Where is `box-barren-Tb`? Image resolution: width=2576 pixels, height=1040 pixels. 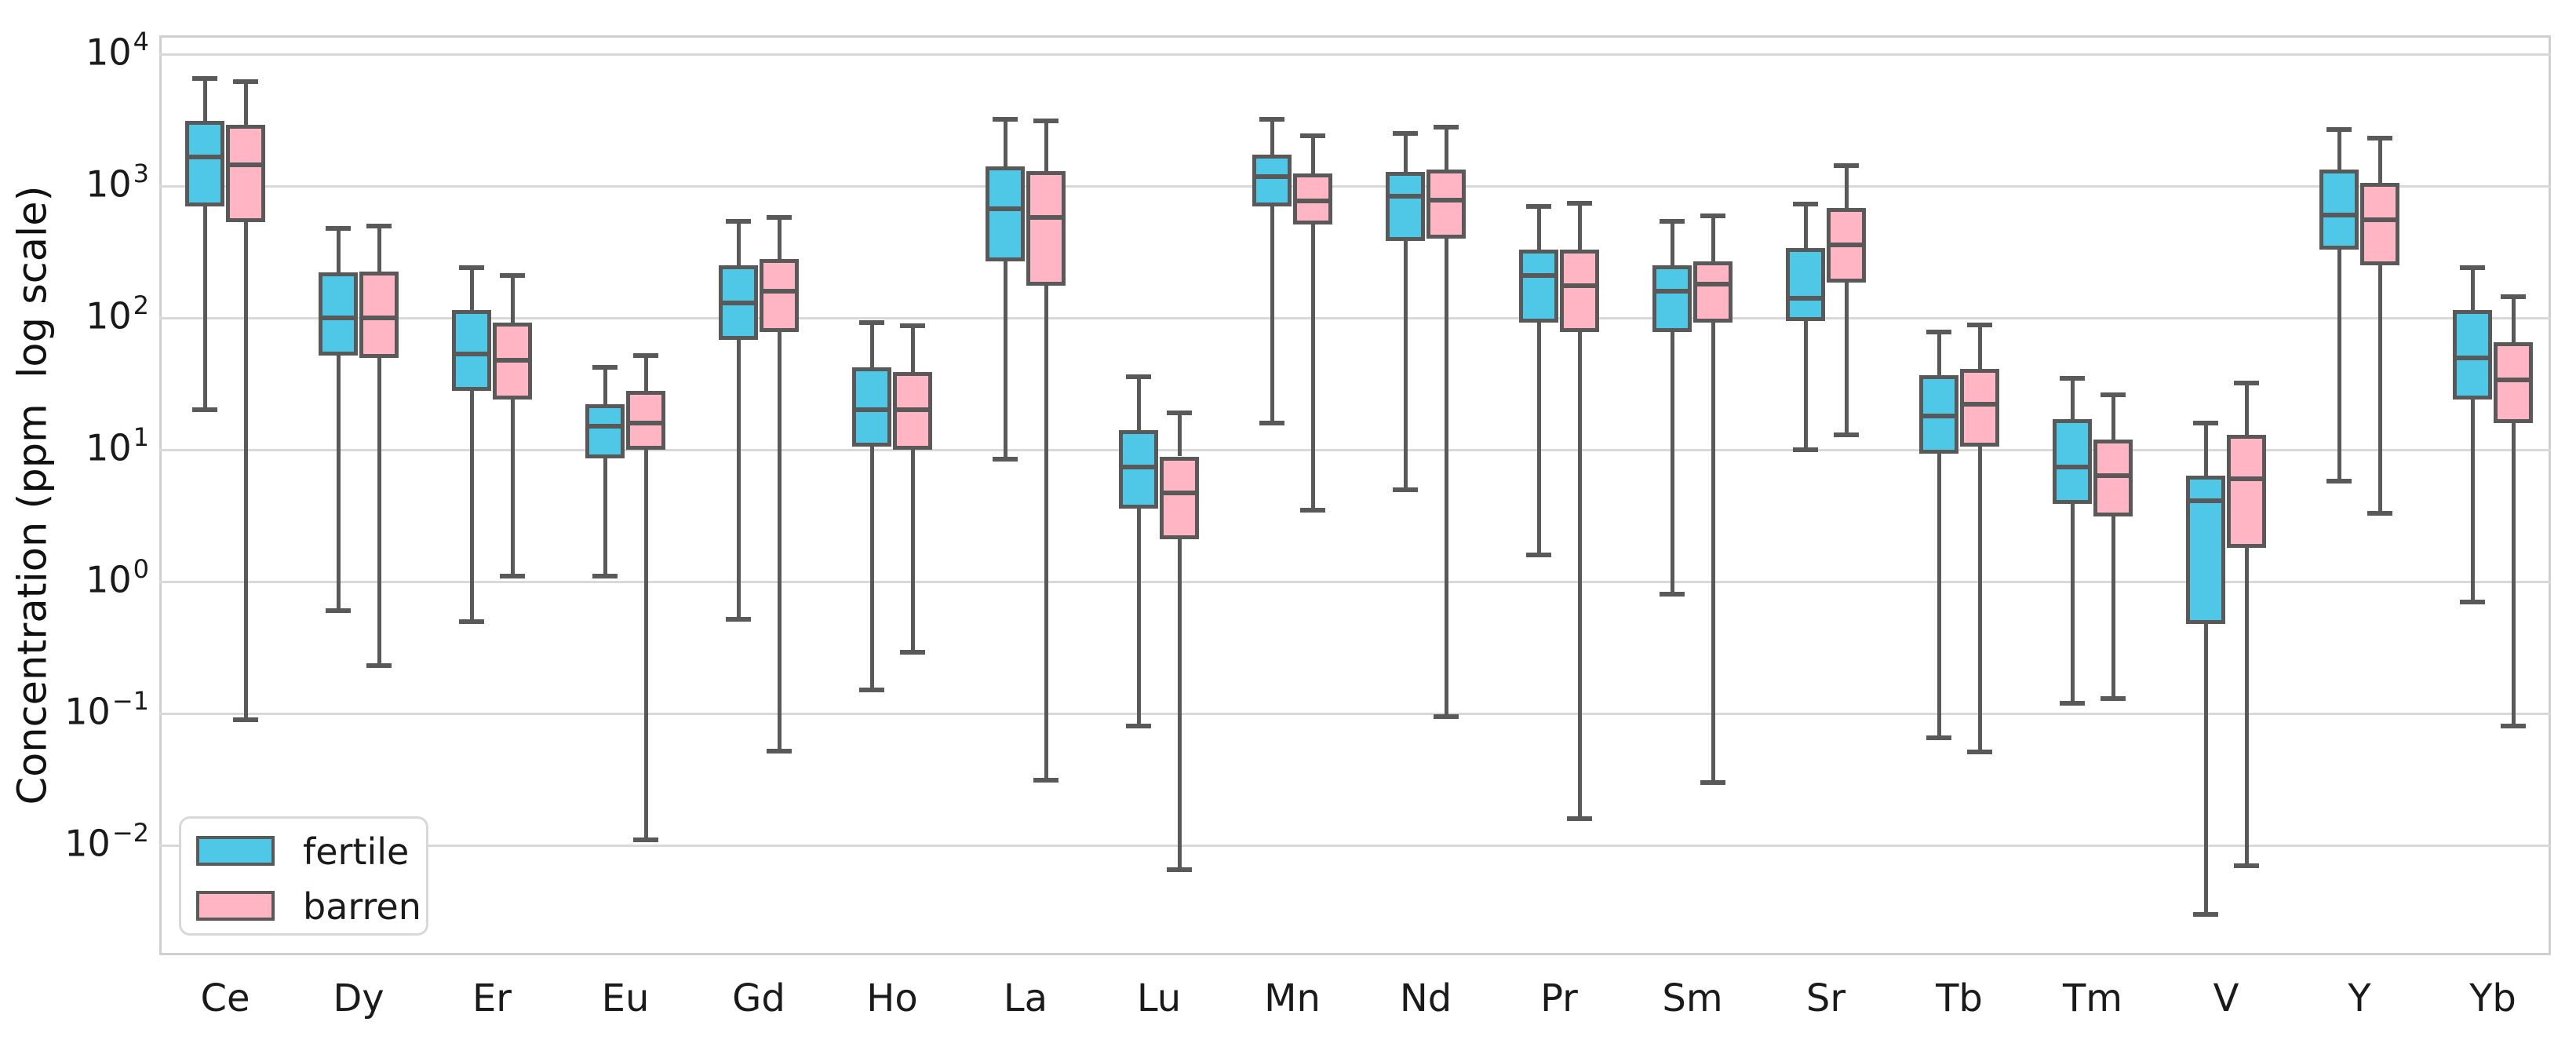
box-barren-Tb is located at coordinates (1979, 408).